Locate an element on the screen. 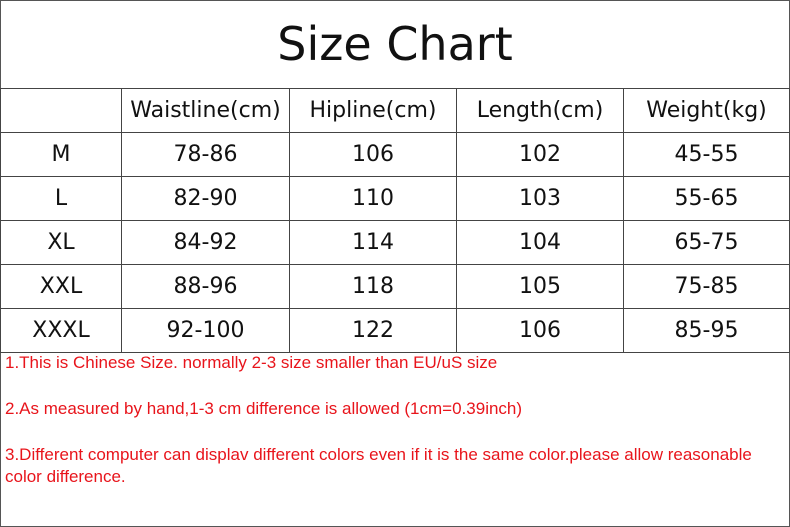  size-label: XXL is located at coordinates (61, 286).